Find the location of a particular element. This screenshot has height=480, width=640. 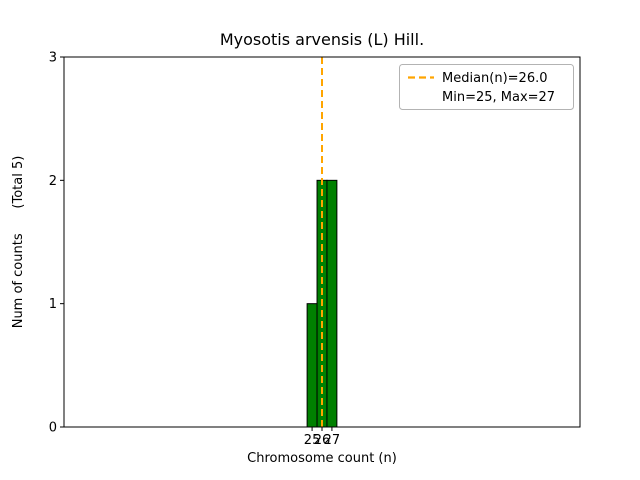

legend-entry-minmax: Min=25, Max=27 is located at coordinates (498, 97).